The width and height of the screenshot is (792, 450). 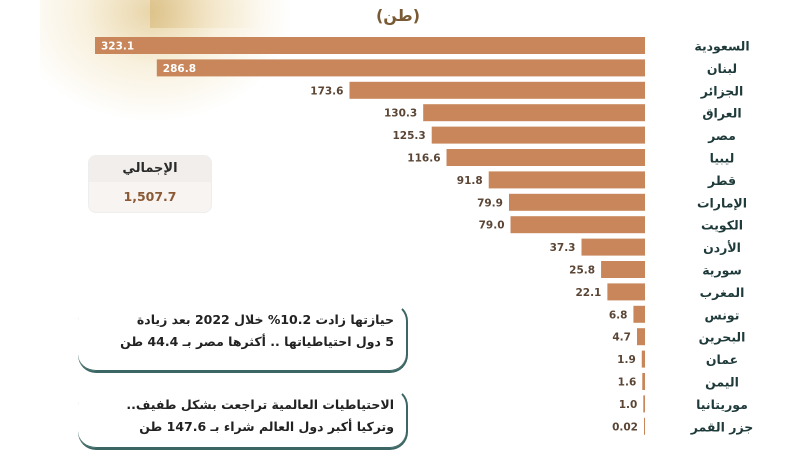 What do you see at coordinates (721, 426) in the screenshot?
I see `category-label-17: جزر القمر` at bounding box center [721, 426].